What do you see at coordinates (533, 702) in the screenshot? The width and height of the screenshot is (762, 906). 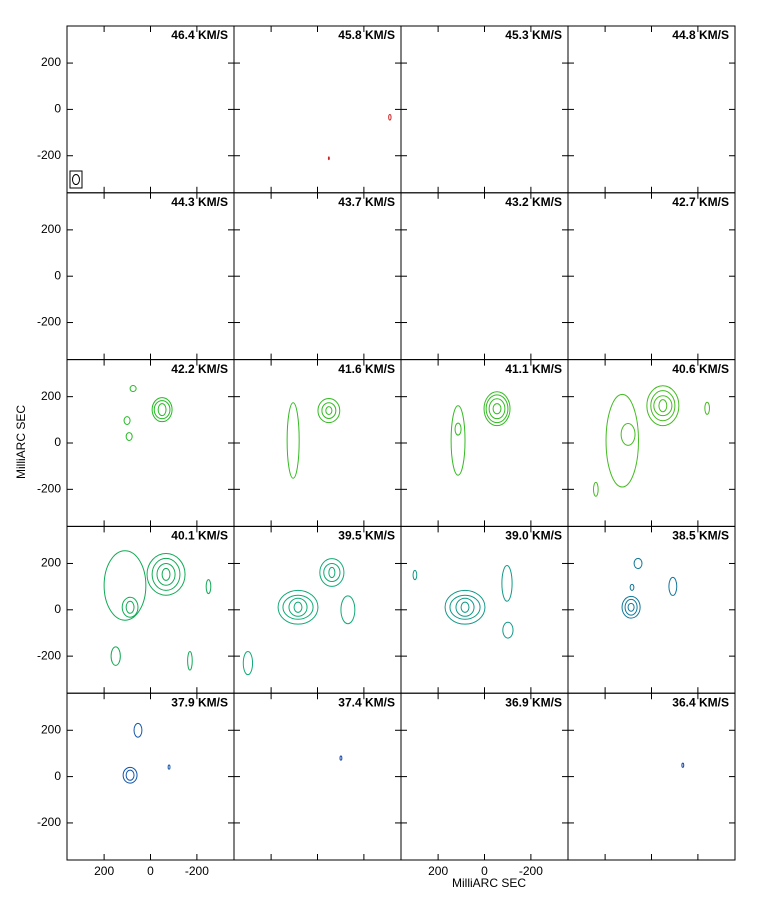 I see `panel-label: 36.9 KM/S` at bounding box center [533, 702].